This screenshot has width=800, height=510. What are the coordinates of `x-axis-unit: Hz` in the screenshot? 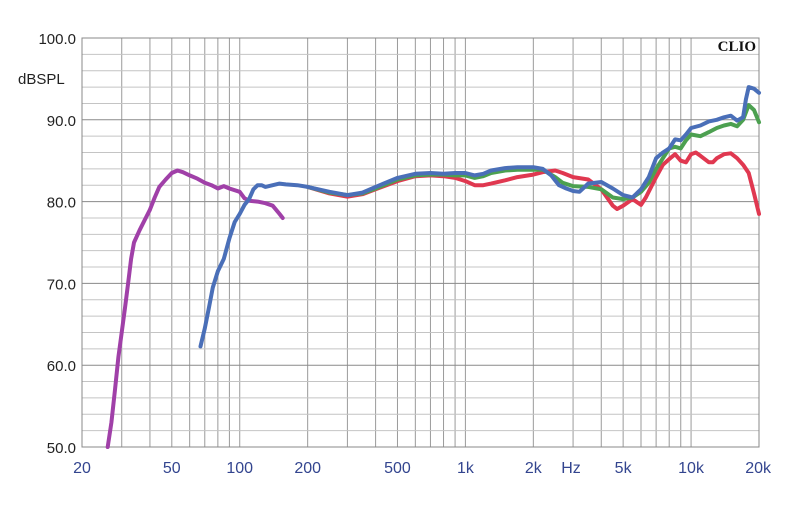 It's located at (571, 468).